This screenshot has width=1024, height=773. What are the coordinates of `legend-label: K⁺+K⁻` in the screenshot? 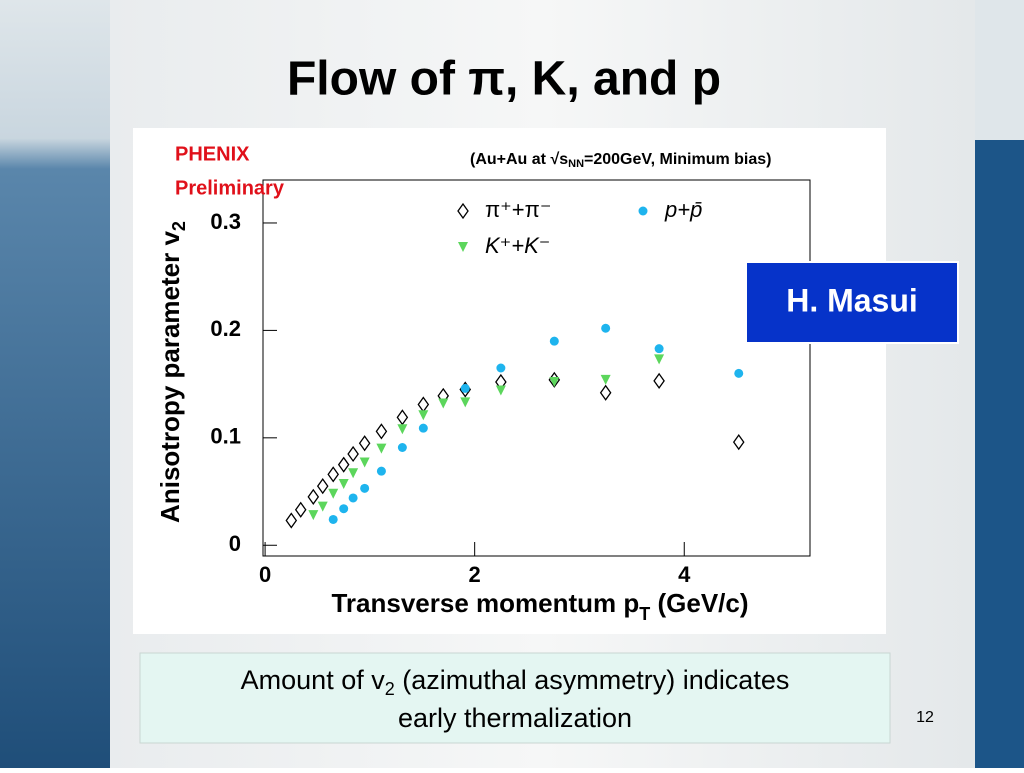 It's located at (517, 245).